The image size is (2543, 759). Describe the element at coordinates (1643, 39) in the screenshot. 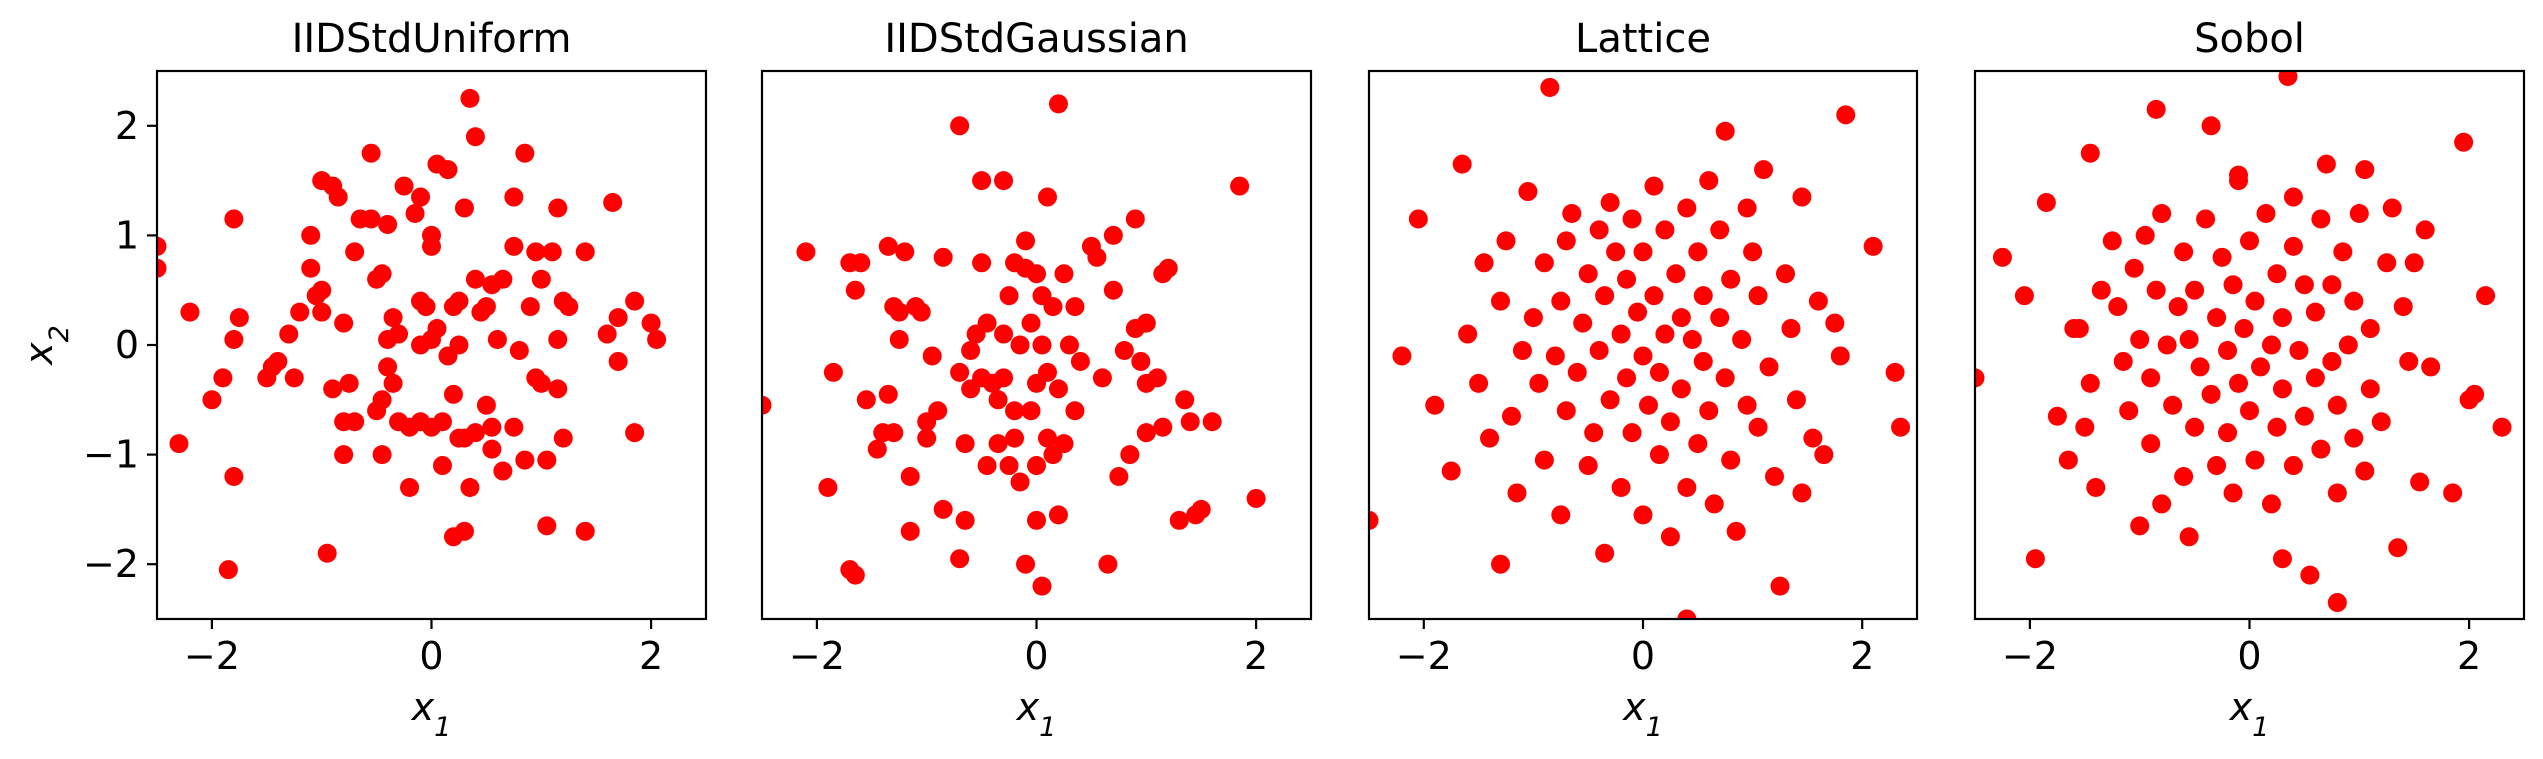

I see `panel-title: Lattice` at that location.